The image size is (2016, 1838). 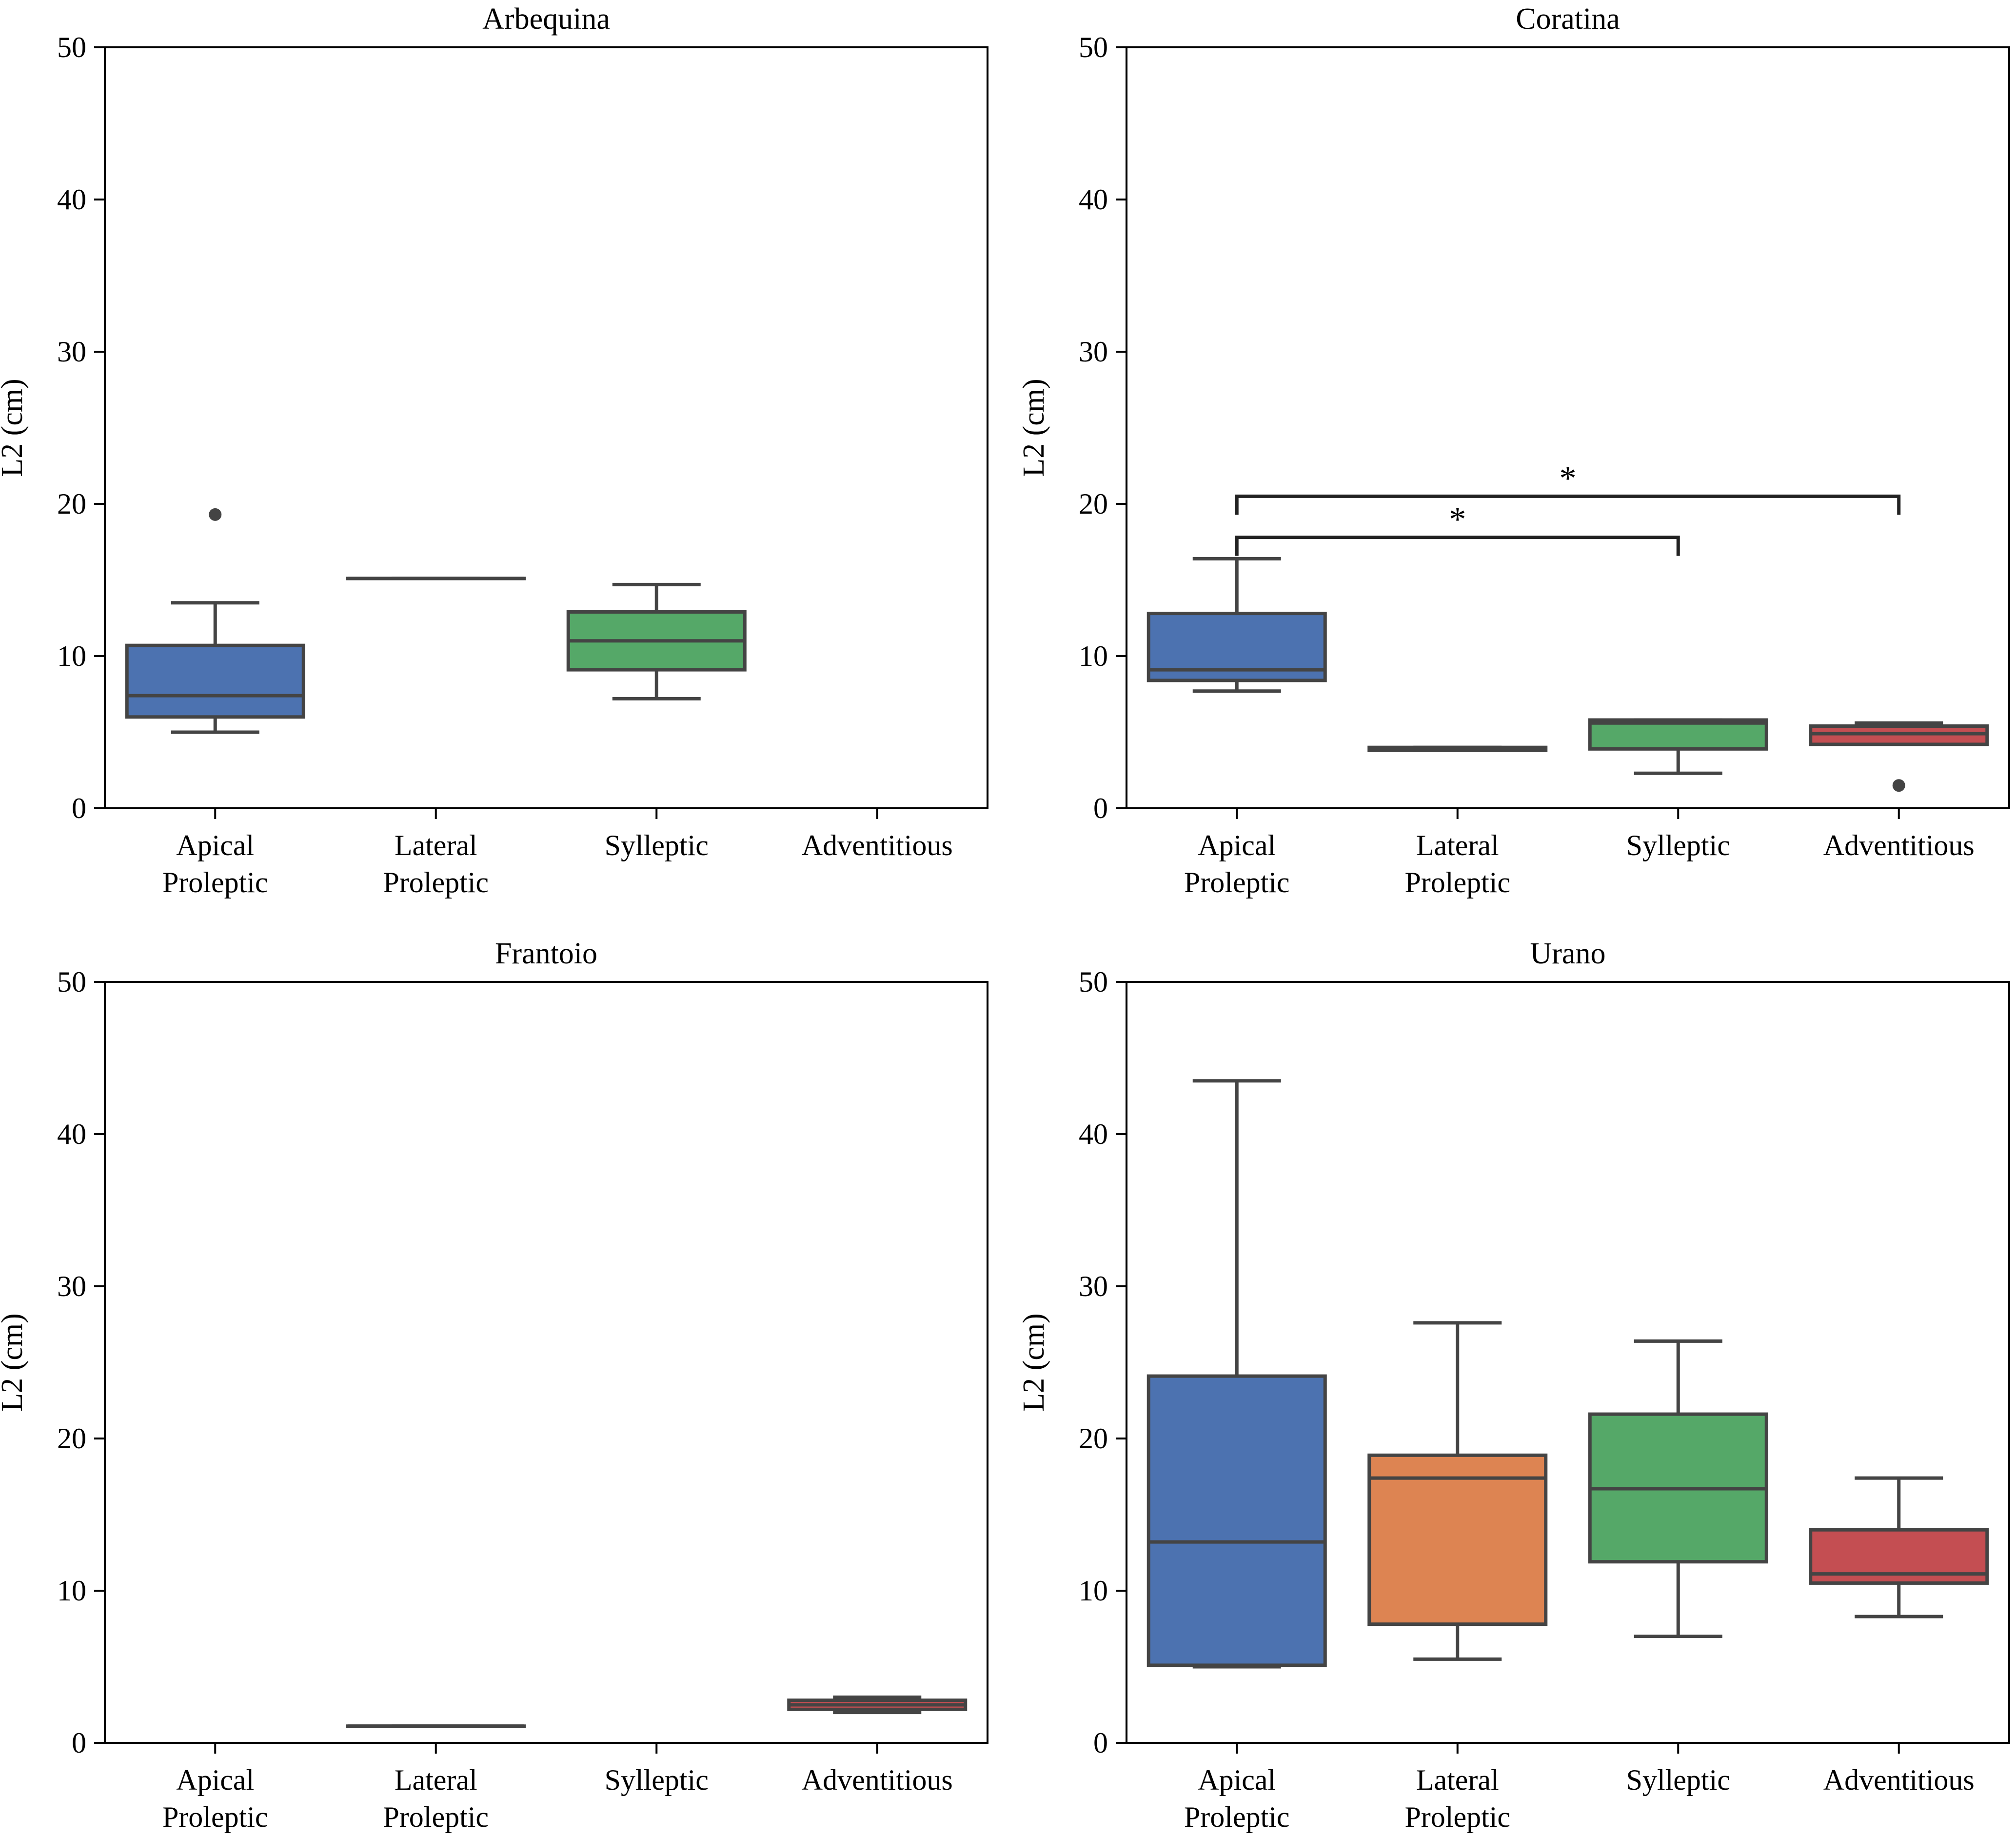 I want to click on chart-title: Arbequina, so click(x=546, y=19).